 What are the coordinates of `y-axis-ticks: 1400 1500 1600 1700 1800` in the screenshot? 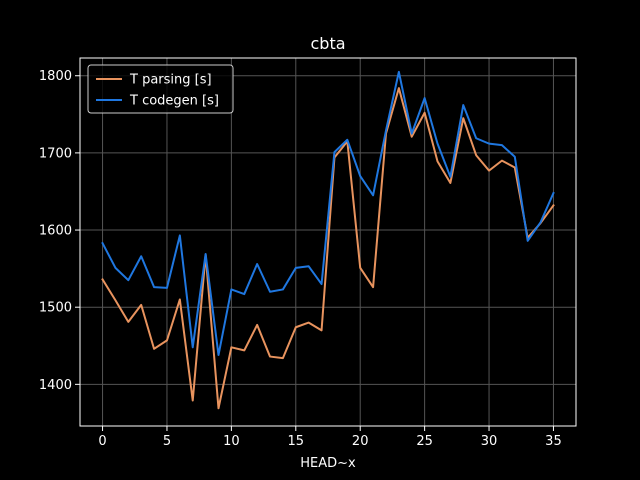 It's located at (59, 231).